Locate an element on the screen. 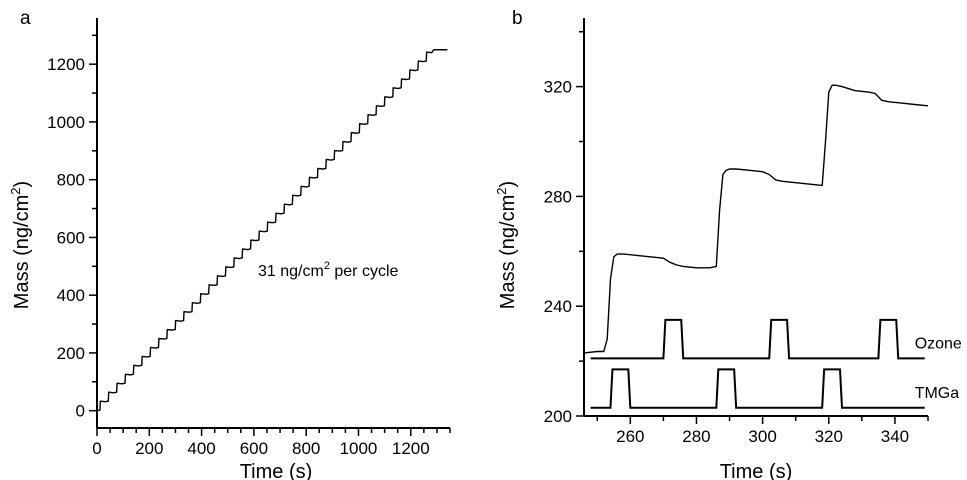 The image size is (967, 480). panel-a-x-tick-label: 1200 is located at coordinates (411, 448).